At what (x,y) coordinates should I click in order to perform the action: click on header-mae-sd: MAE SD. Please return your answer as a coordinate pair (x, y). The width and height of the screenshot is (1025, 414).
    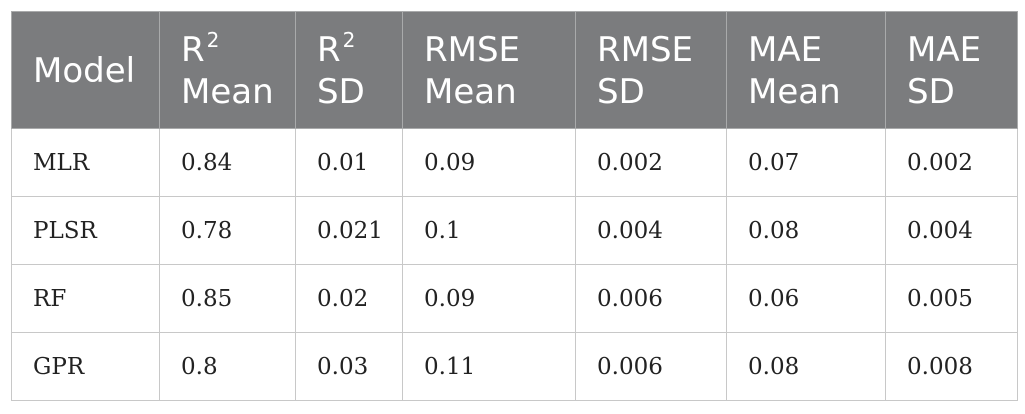
    Looking at the image, I should click on (951, 70).